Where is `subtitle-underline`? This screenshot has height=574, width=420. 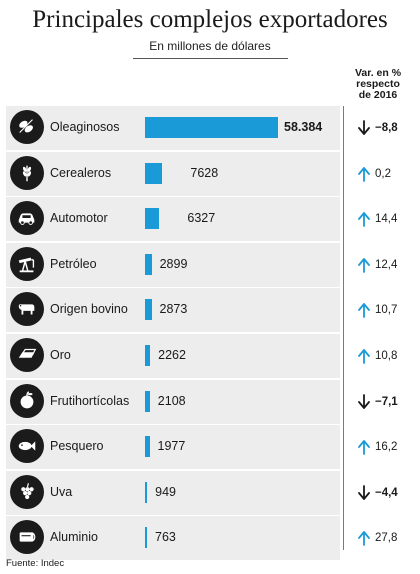
subtitle-underline is located at coordinates (210, 58).